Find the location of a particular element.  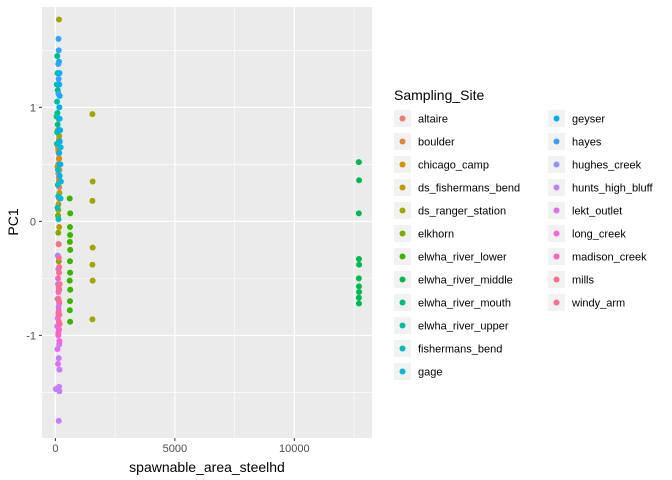

legend-label: fishermans_bend is located at coordinates (460, 350).